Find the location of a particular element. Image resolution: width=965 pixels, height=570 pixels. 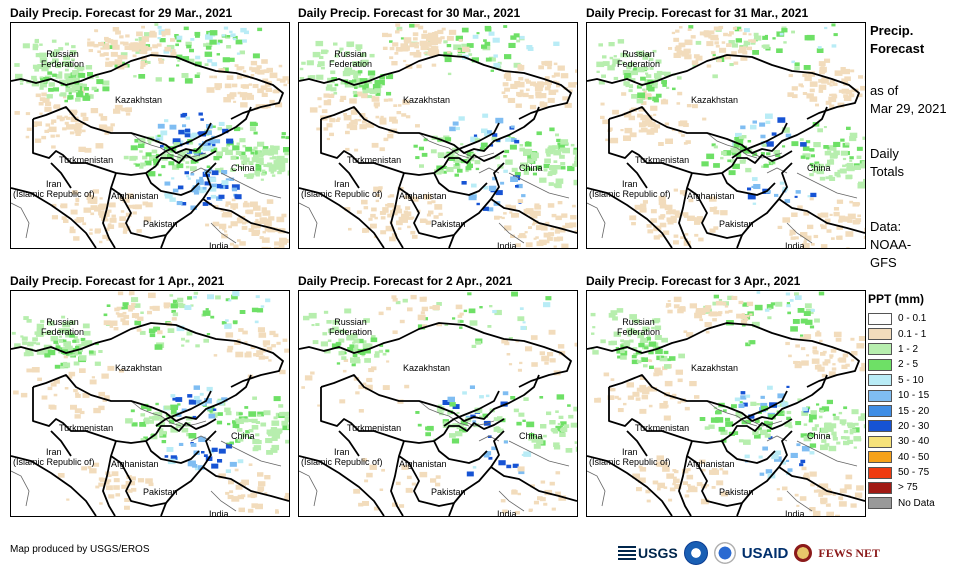

legend-label: 20 - 30 is located at coordinates (914, 426).